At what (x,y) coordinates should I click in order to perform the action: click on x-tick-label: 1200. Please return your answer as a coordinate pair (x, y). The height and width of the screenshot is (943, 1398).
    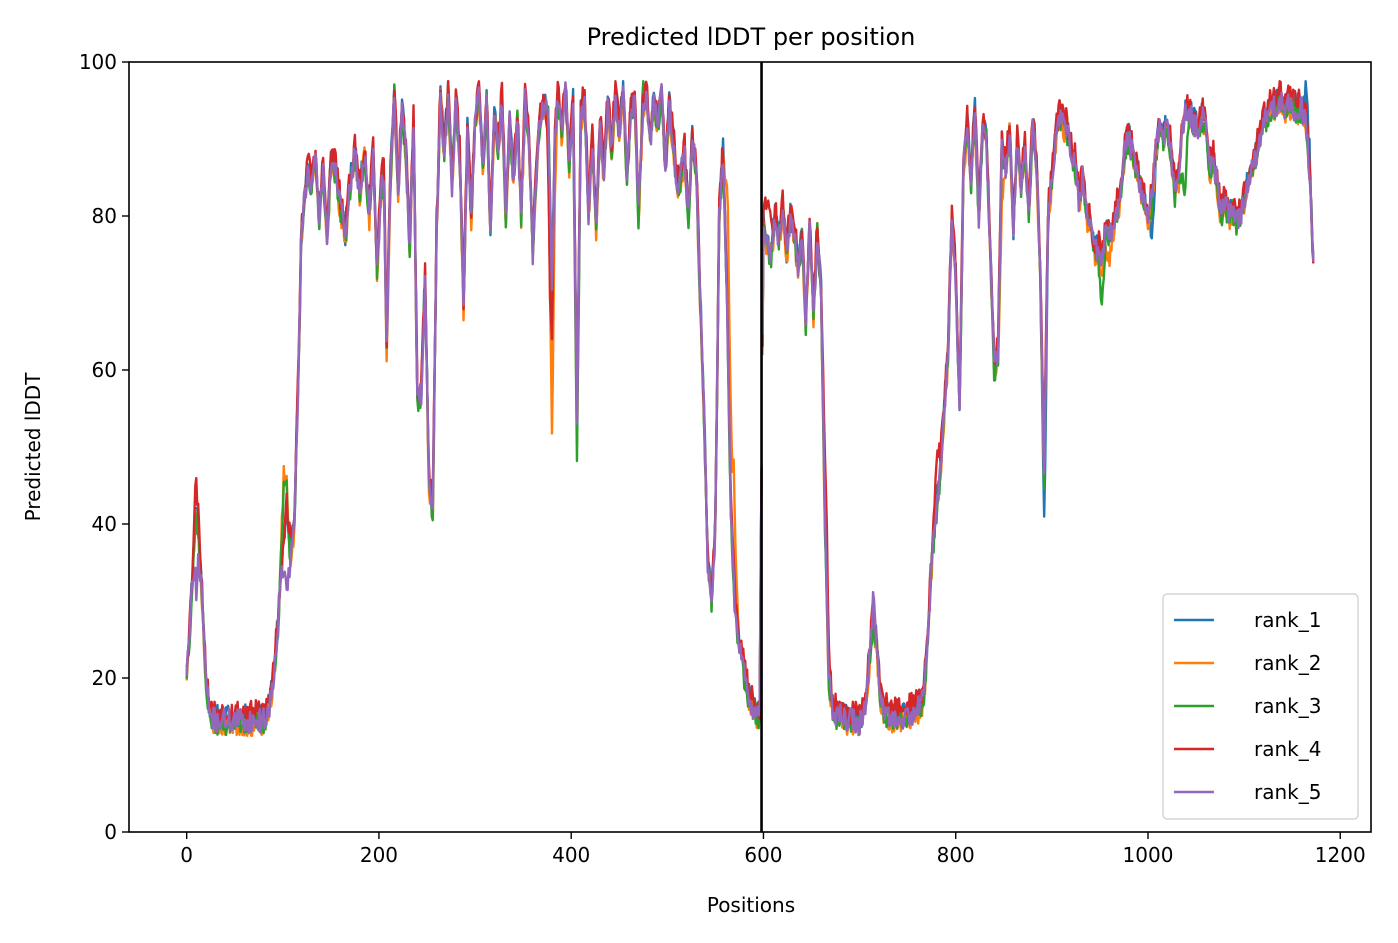
    Looking at the image, I should click on (1340, 855).